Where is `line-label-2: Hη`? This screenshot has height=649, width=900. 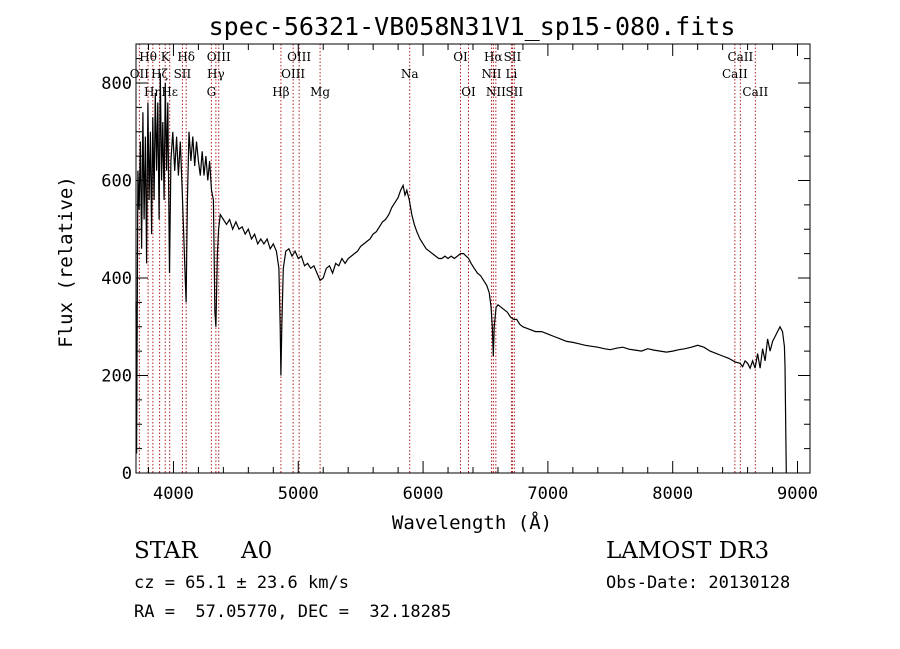 line-label-2: Hη is located at coordinates (153, 92).